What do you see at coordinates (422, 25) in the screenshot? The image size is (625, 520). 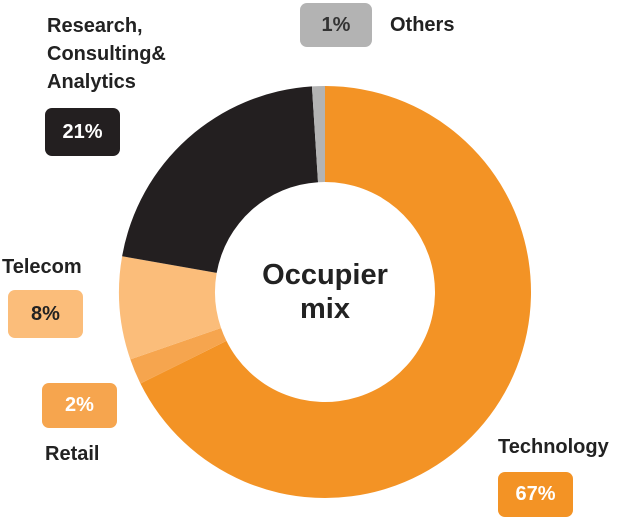 I see `category-label: Others` at bounding box center [422, 25].